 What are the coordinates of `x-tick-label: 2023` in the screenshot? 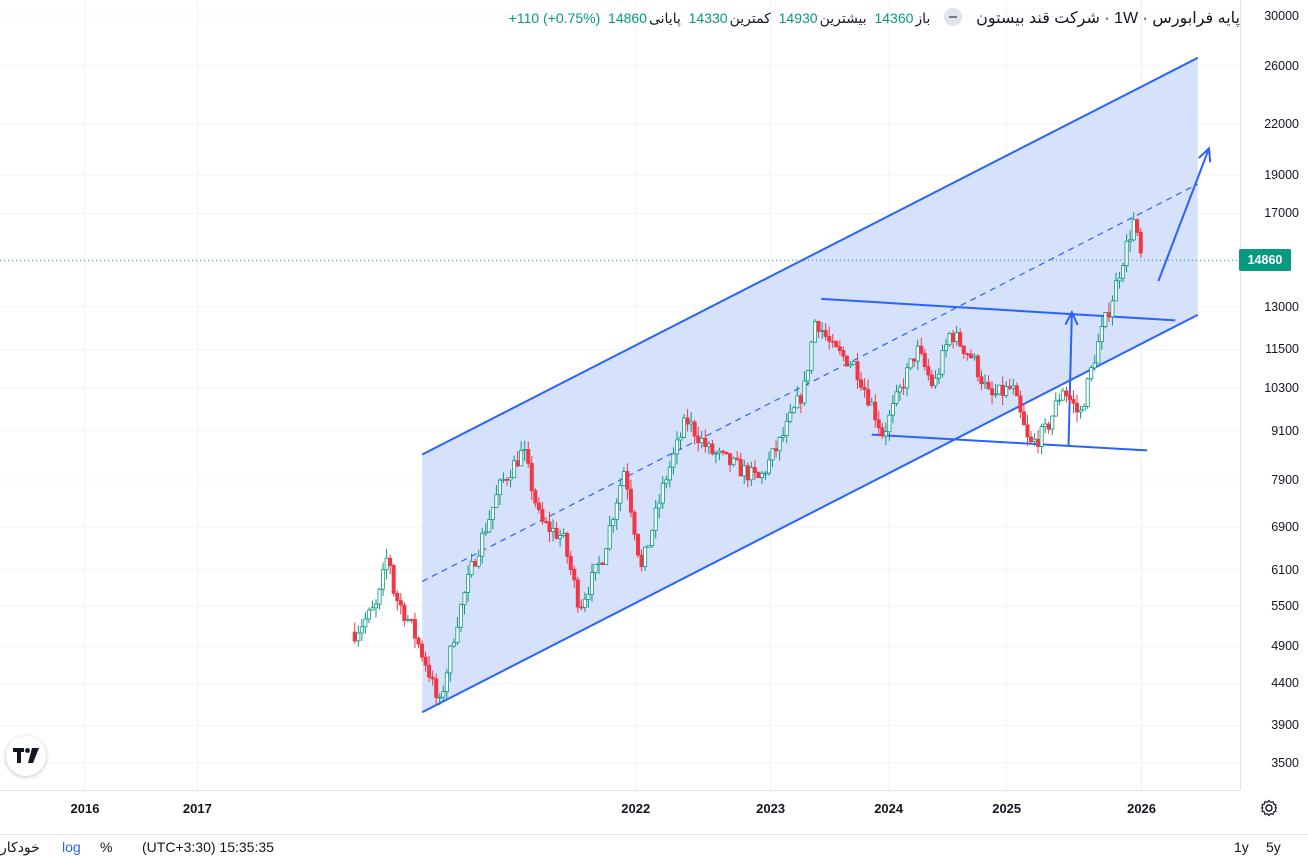 It's located at (771, 808).